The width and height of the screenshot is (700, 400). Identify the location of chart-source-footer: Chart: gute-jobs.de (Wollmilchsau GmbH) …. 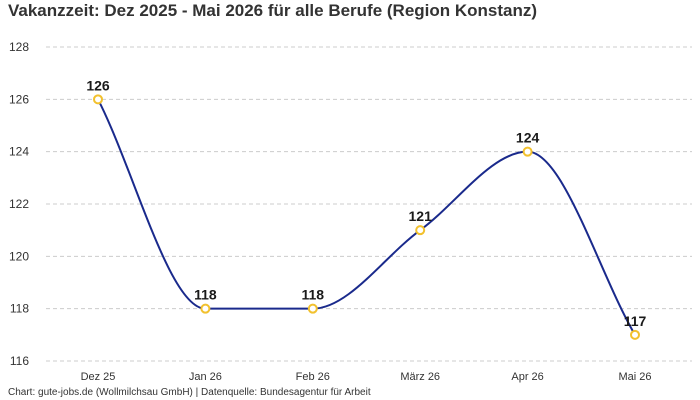
(189, 392).